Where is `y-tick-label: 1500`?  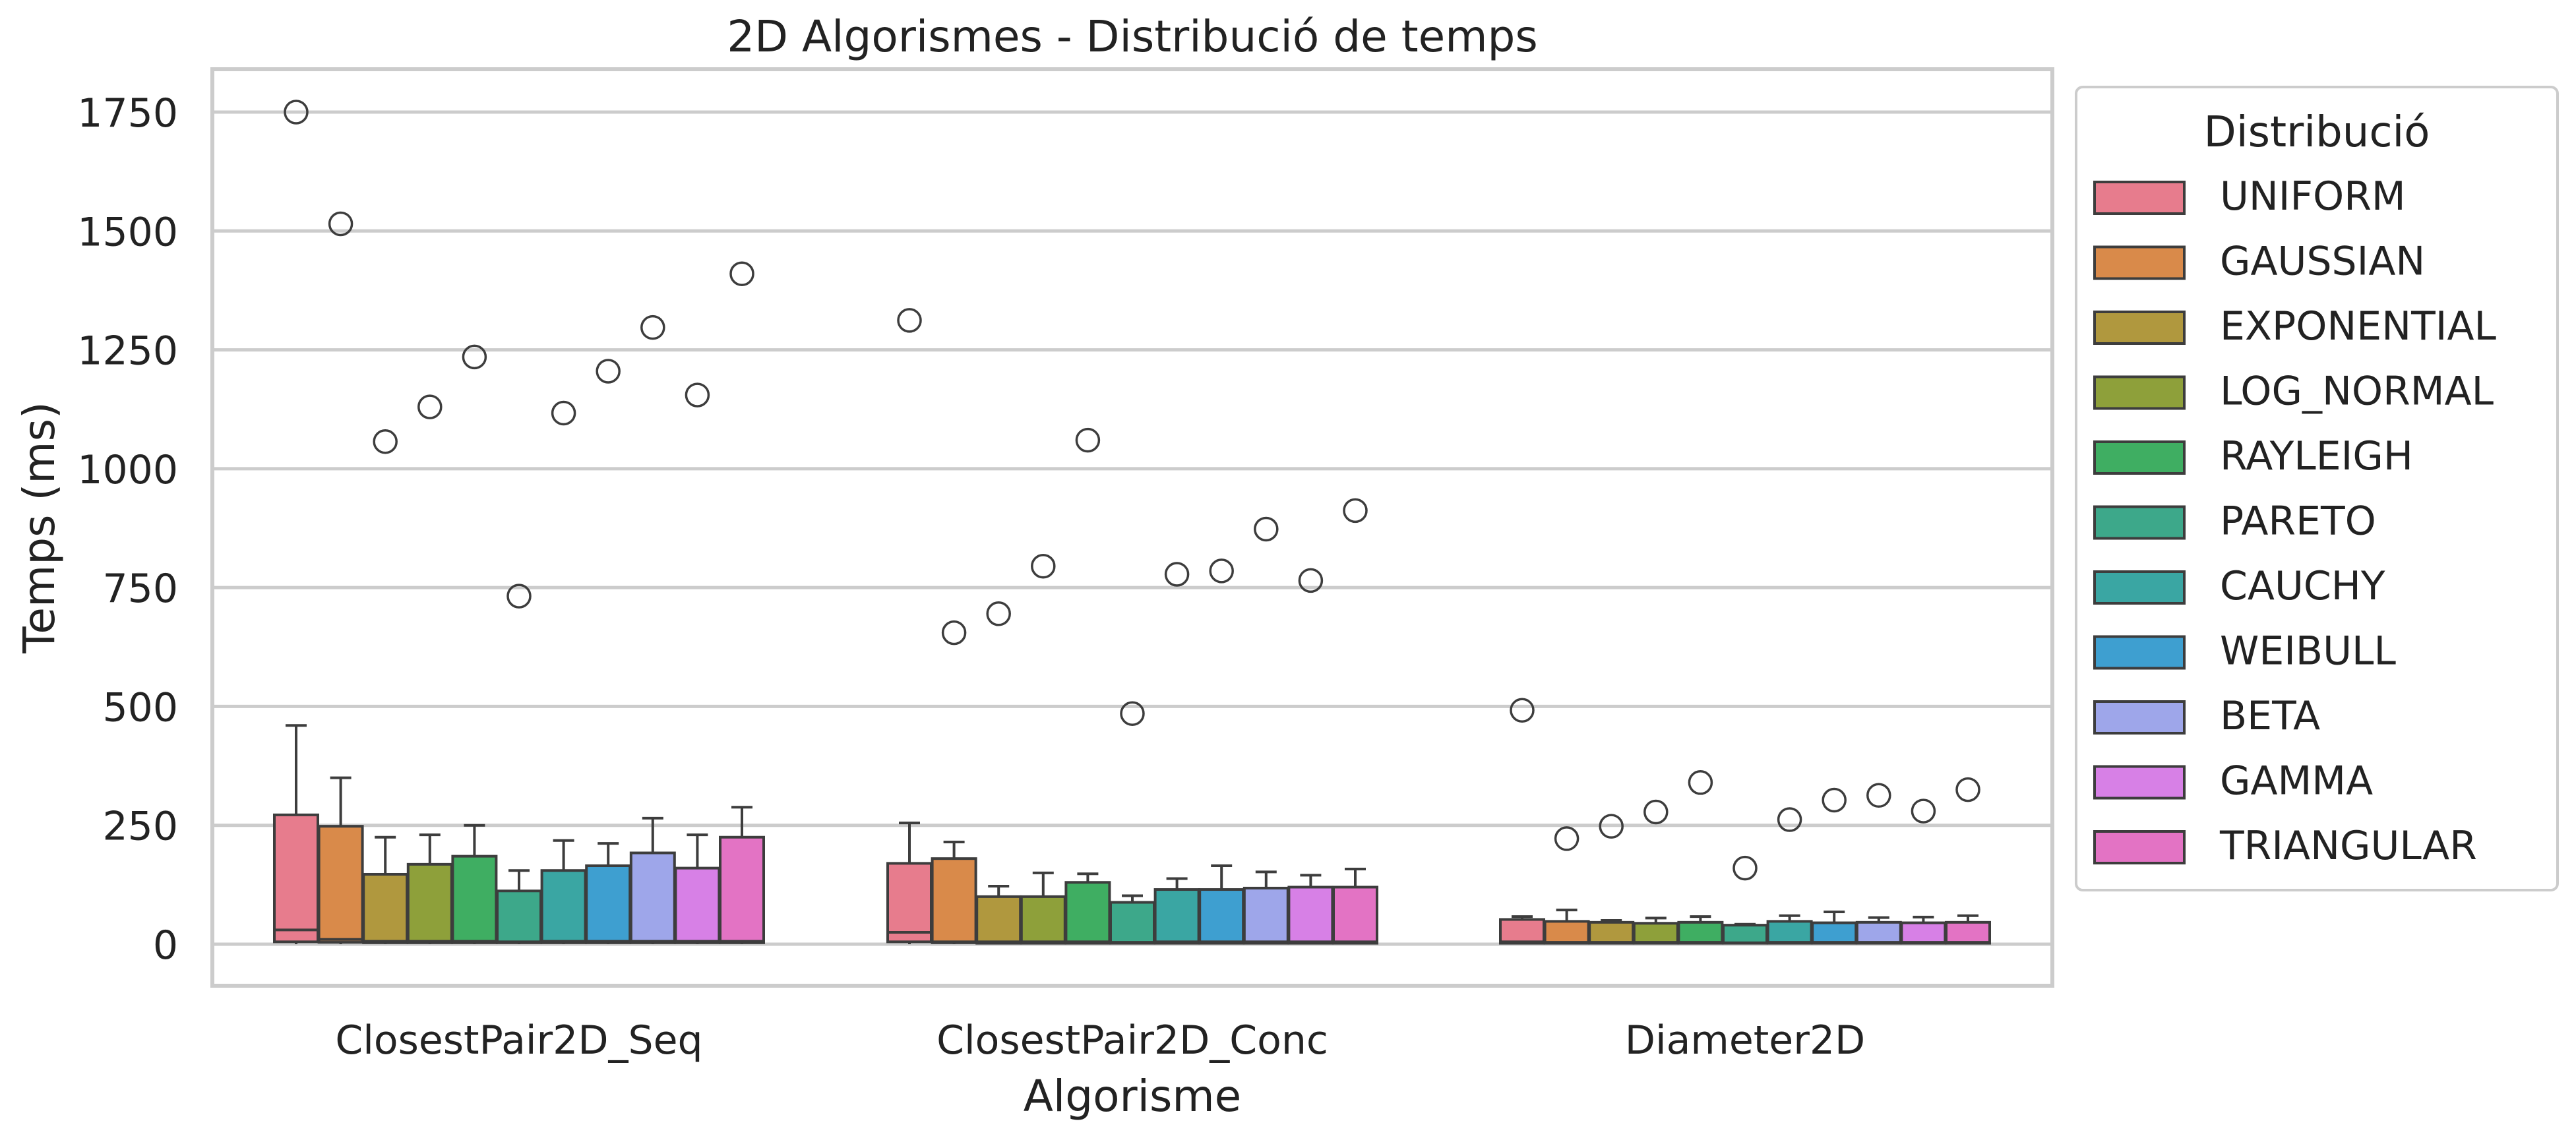
y-tick-label: 1500 is located at coordinates (127, 232).